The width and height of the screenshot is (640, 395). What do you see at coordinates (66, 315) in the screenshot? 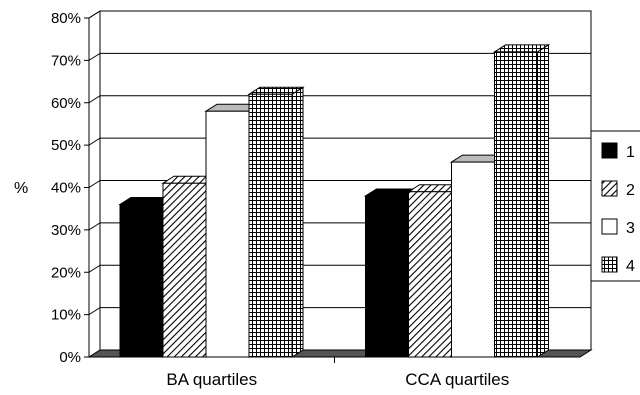
I see `y-tick-label: 10%` at bounding box center [66, 315].